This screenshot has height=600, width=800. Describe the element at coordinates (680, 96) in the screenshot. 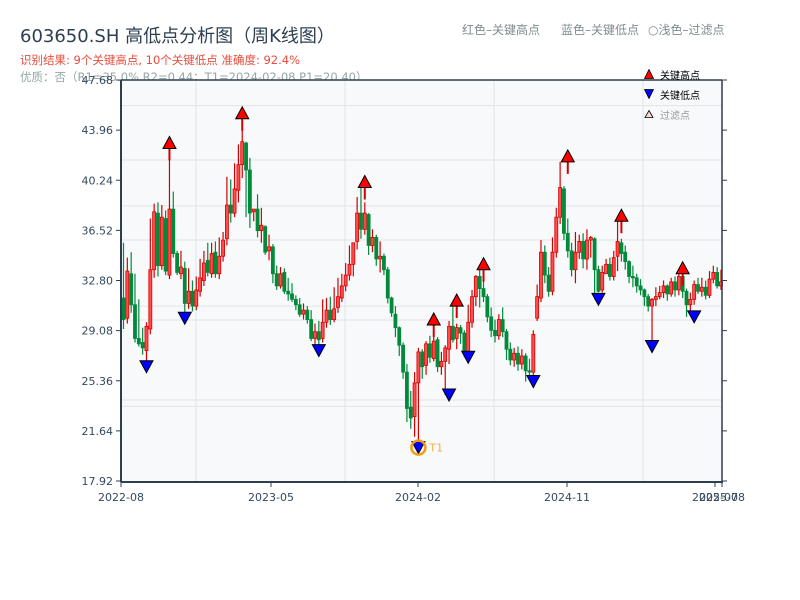

I see `legend-label-low: 关键低点` at that location.